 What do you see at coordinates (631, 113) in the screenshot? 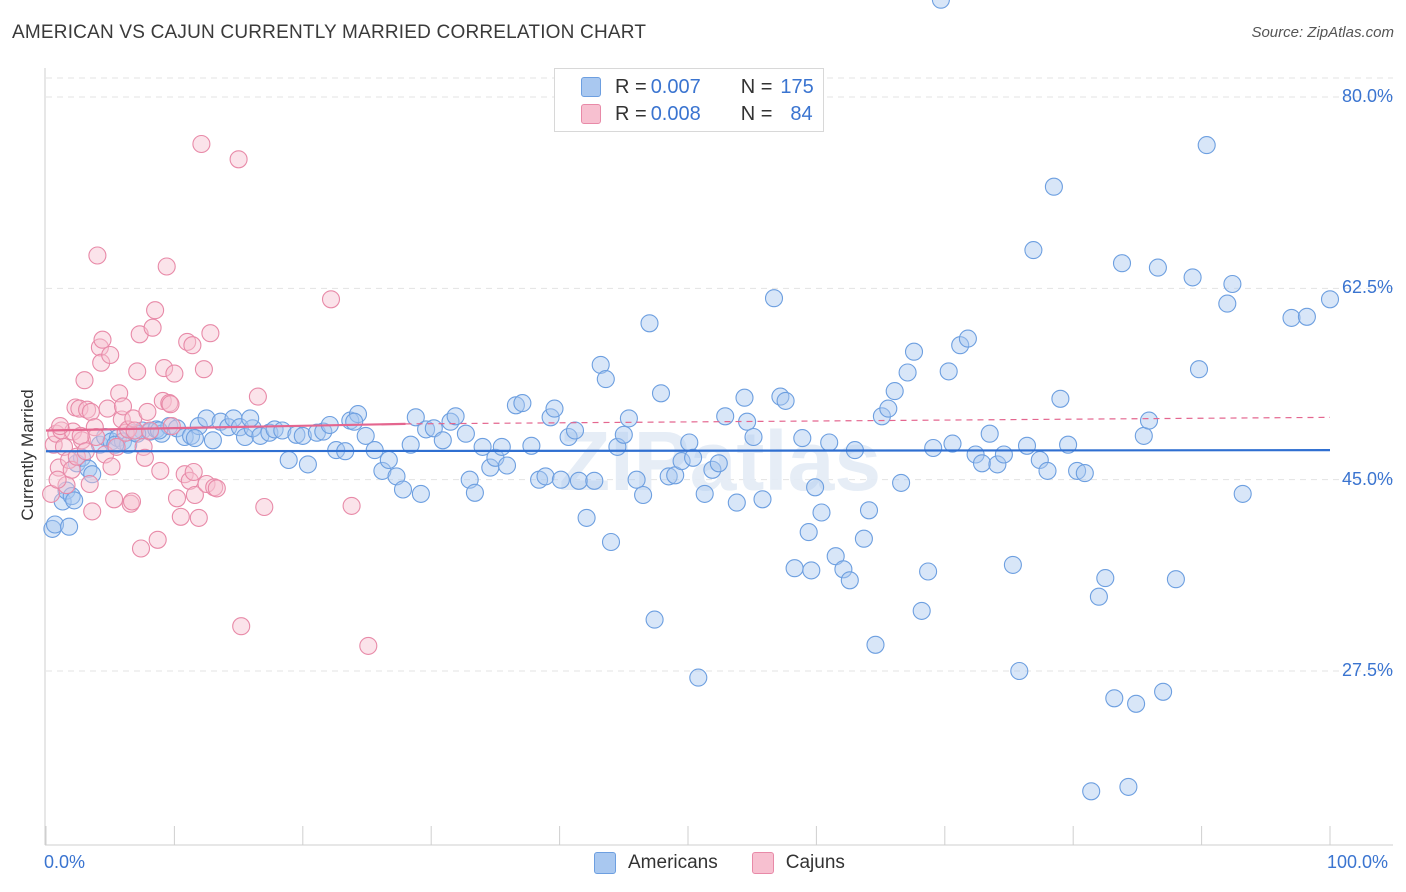
I see `legend-r-label: R =` at bounding box center [631, 113].